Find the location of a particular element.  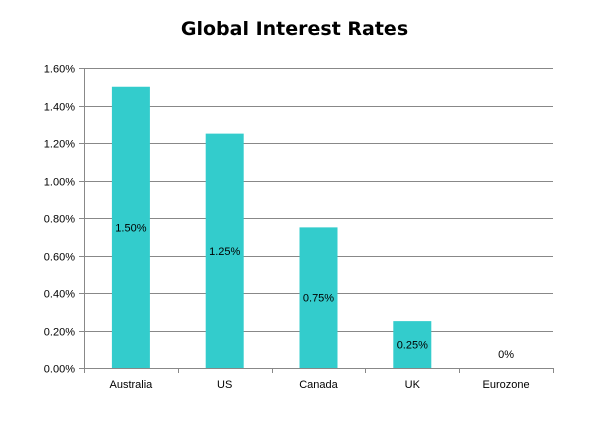

x-tick-label: Canada is located at coordinates (318, 385).